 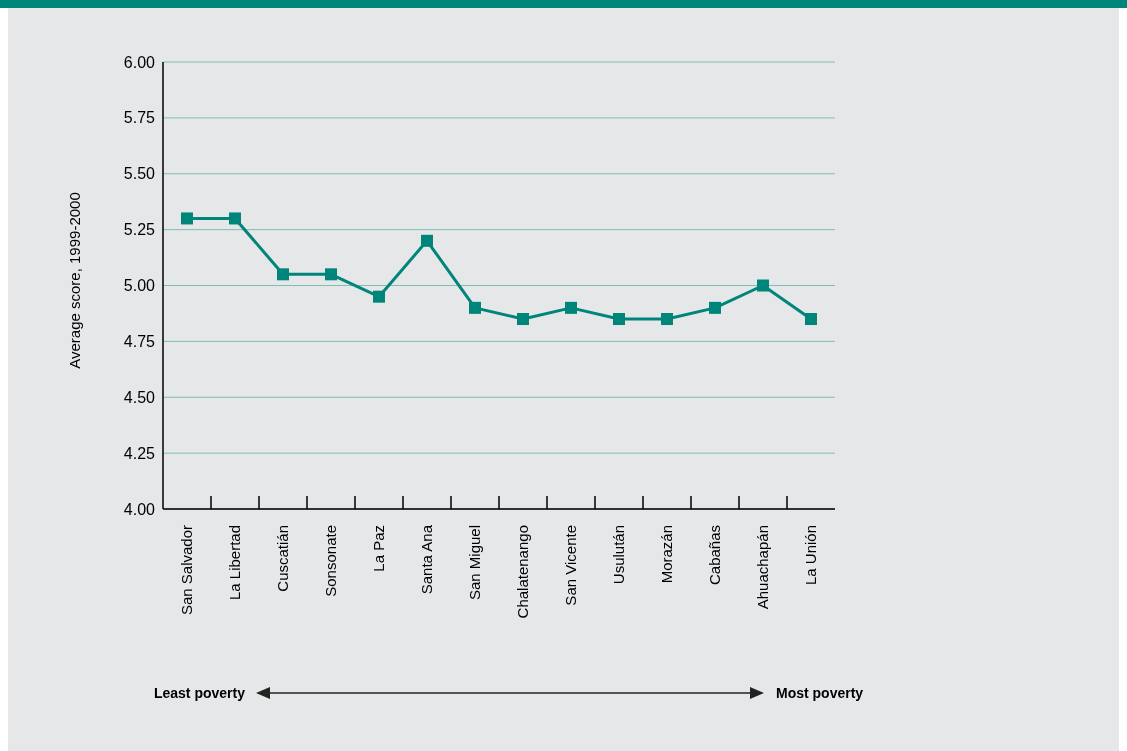 What do you see at coordinates (570, 565) in the screenshot?
I see `x-tick-label: San Vicente` at bounding box center [570, 565].